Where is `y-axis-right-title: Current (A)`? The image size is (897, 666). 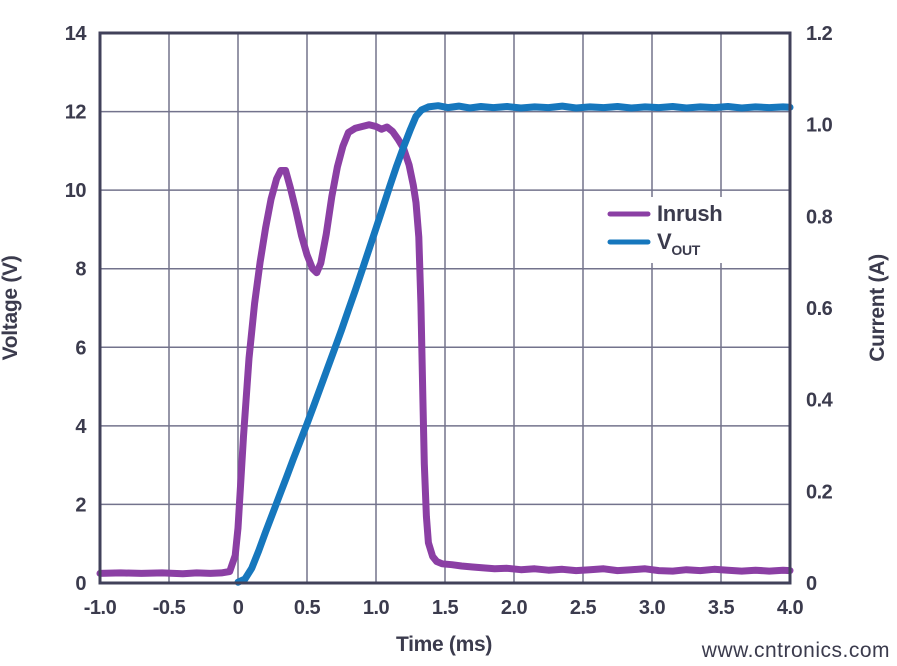
y-axis-right-title: Current (A) is located at coordinates (877, 308).